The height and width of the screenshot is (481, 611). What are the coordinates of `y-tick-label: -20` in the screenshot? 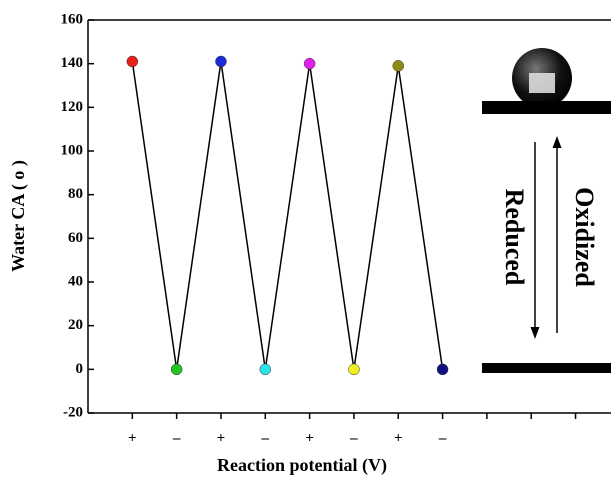 It's located at (73, 412).